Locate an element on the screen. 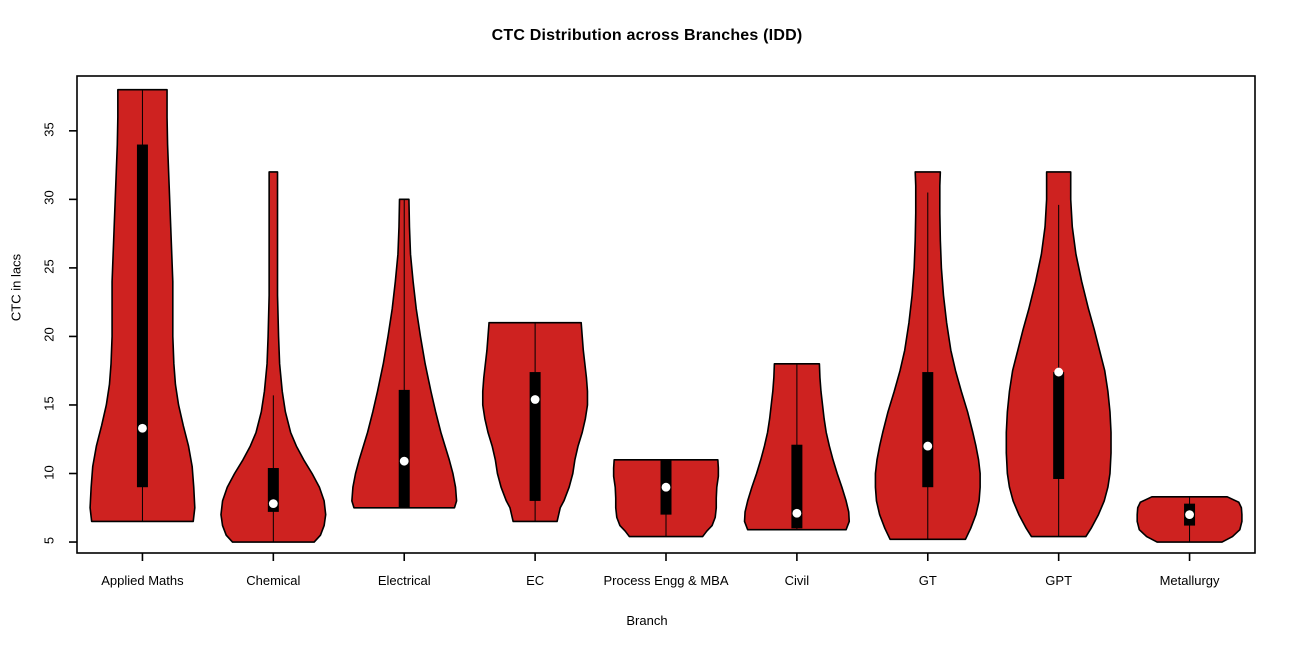  violin-metallurgy is located at coordinates (1189, 519).